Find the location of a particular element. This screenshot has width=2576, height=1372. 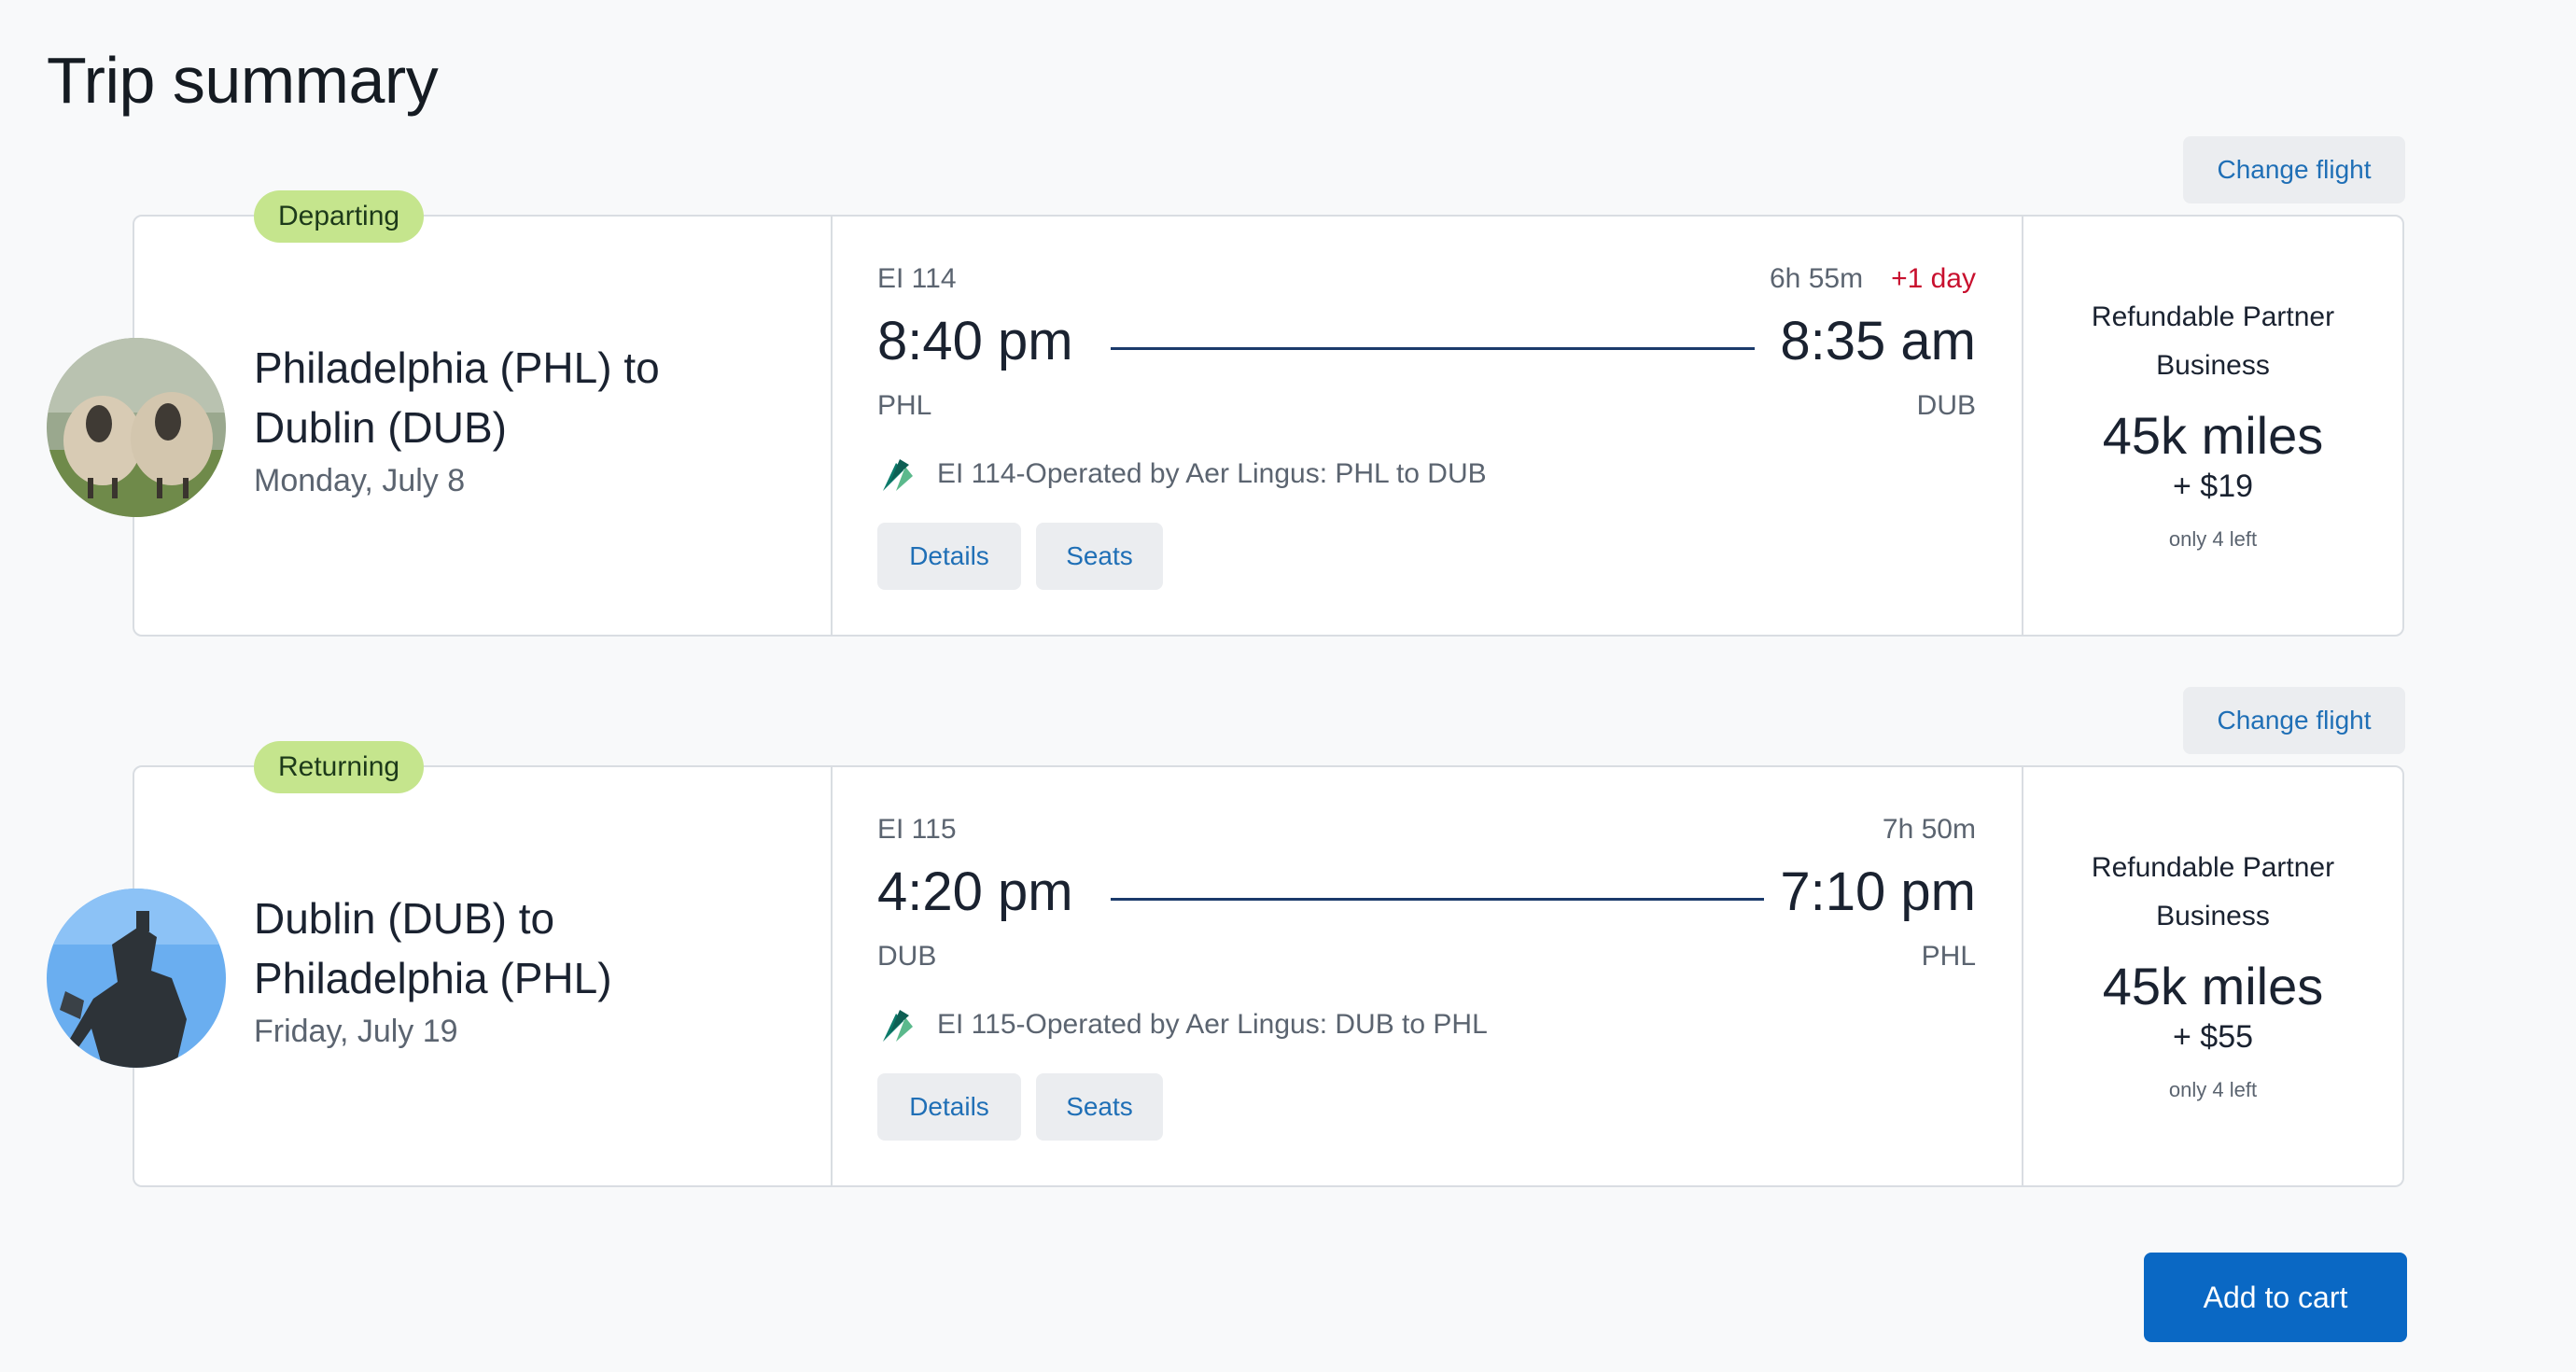

arrival-time: 8:35 am is located at coordinates (1878, 341).